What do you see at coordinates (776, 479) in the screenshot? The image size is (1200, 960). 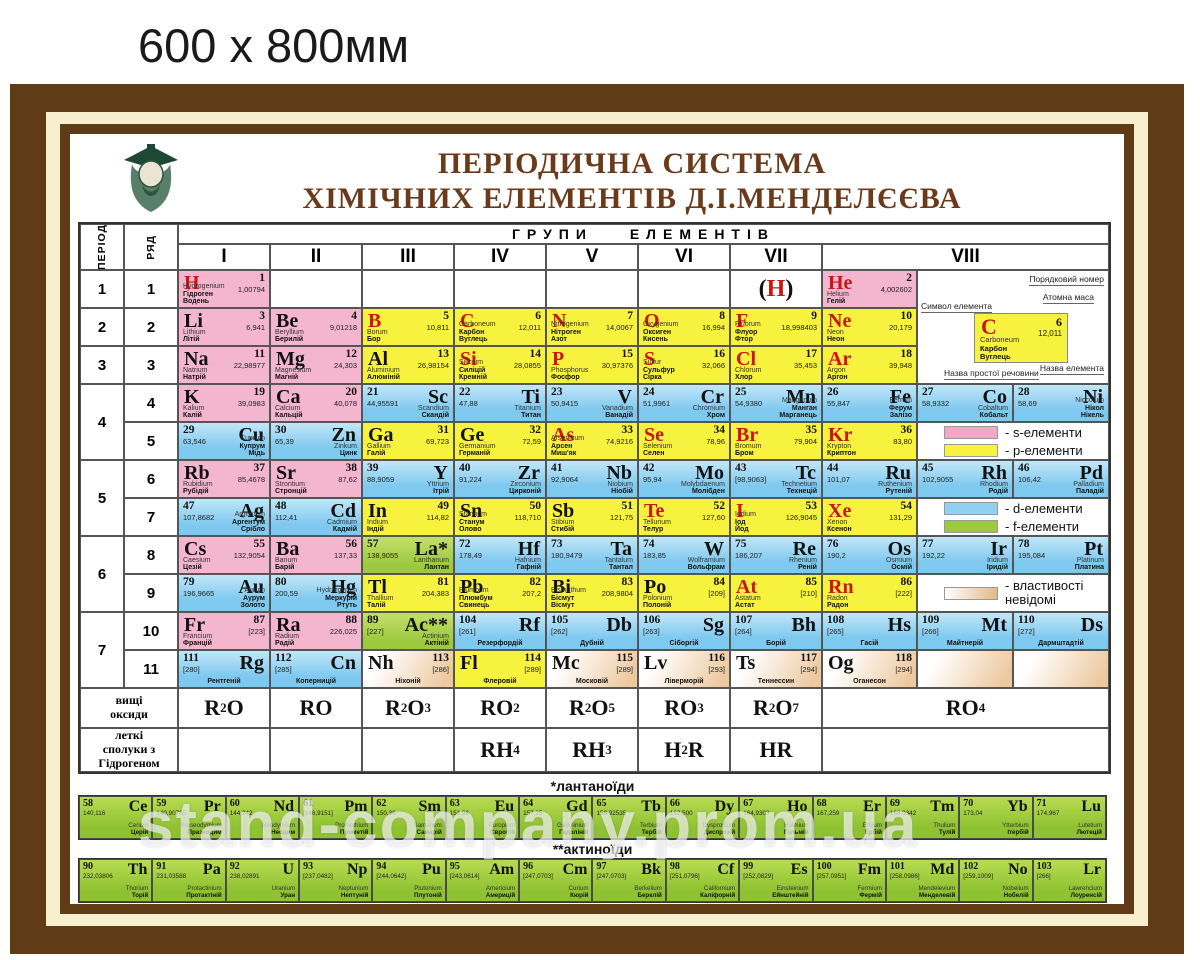 I see `element-cell-Tc: Tc 43 [98,9063] Technetium Технецій` at bounding box center [776, 479].